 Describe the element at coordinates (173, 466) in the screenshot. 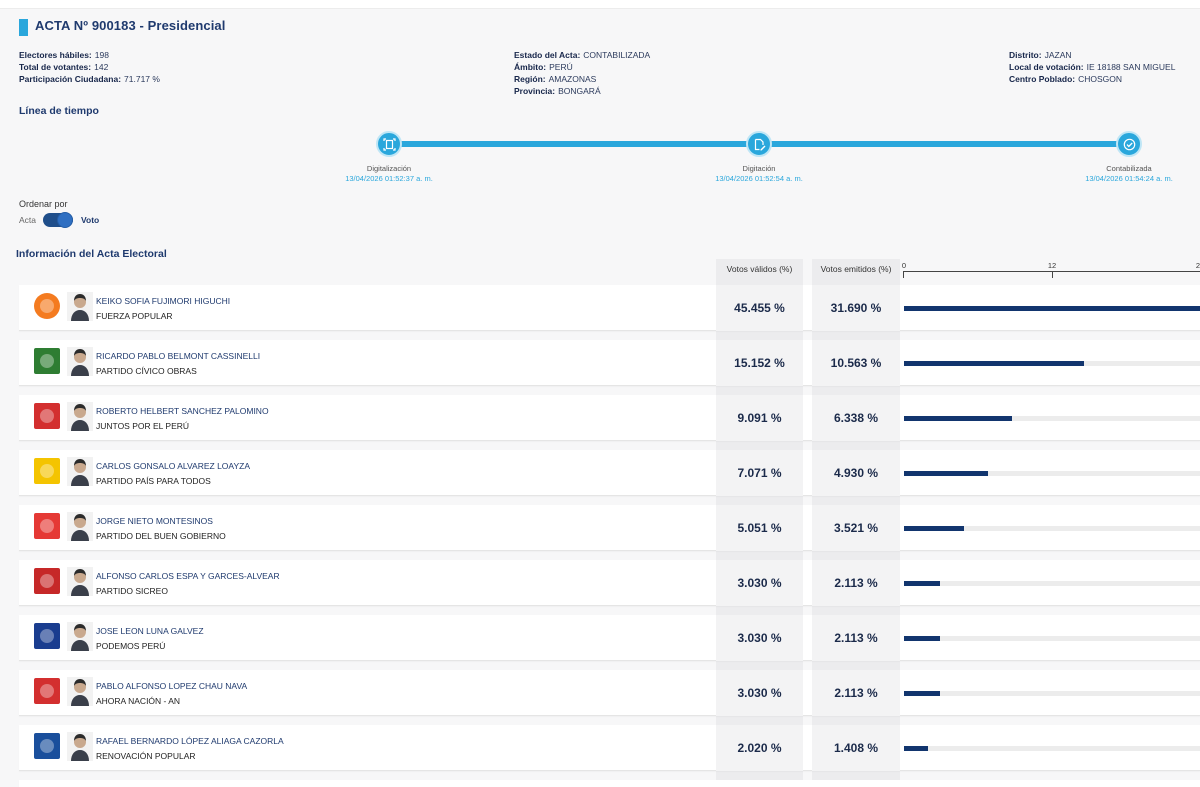

I see `candidate-name: CARLOS GONSALO ALVAREZ LOAYZA` at that location.